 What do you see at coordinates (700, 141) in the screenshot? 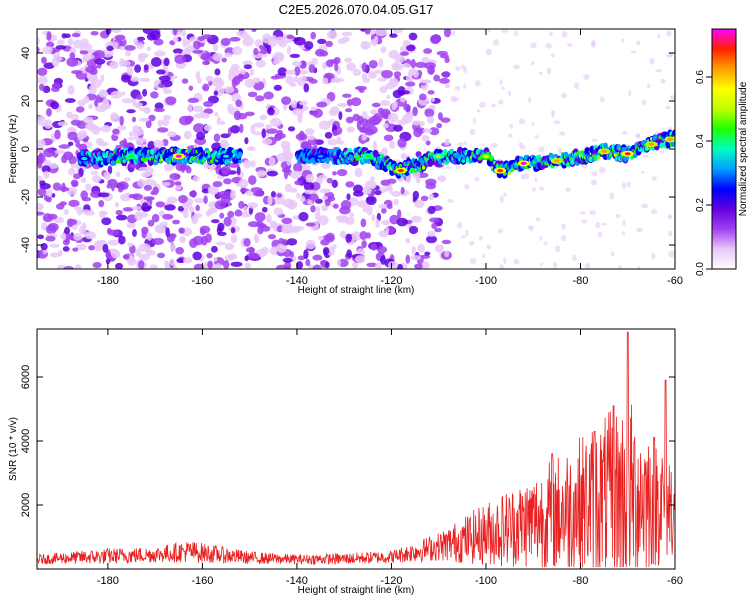
I see `colorbar-tick-label: 0.4` at bounding box center [700, 141].